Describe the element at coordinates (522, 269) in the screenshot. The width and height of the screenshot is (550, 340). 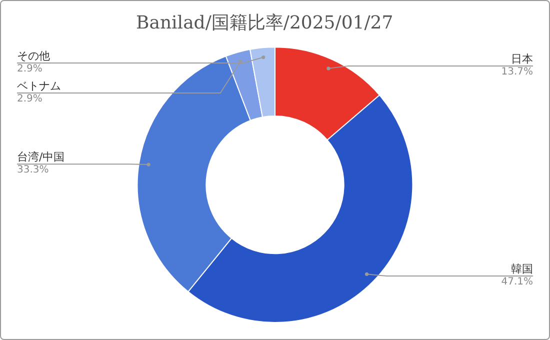
I see `slice-label: 韓国` at that location.